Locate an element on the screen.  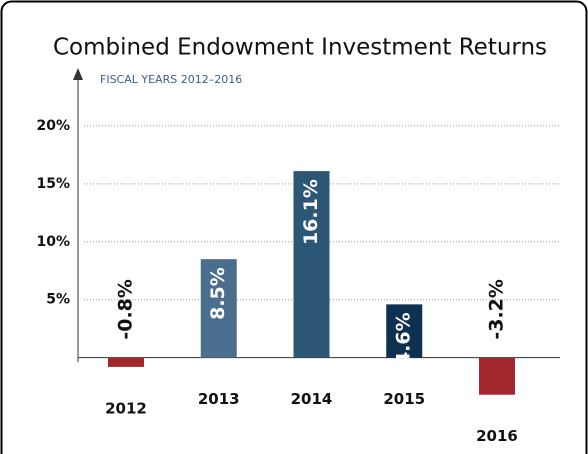
value-label: 8.5% is located at coordinates (218, 293).